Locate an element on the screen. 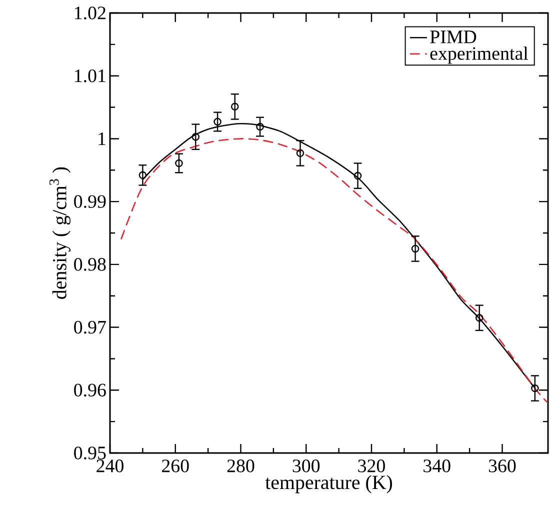 The height and width of the screenshot is (515, 551). x-tick-label: 320 is located at coordinates (371, 466).